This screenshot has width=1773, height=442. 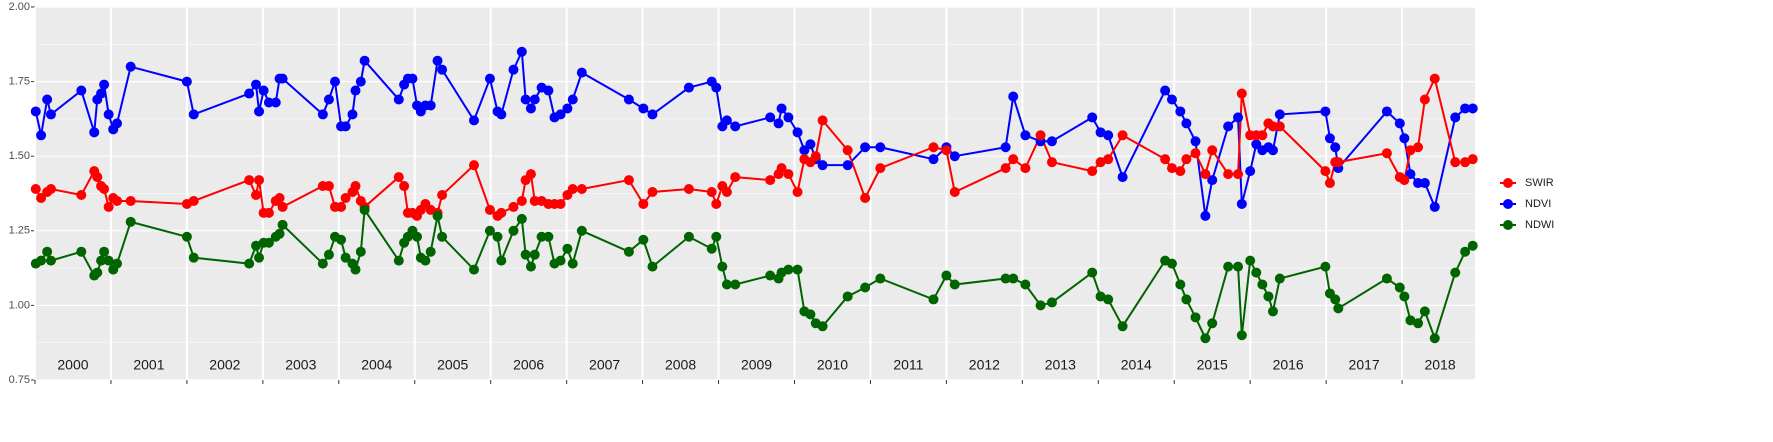 What do you see at coordinates (984, 365) in the screenshot?
I see `year-label: 2012` at bounding box center [984, 365].